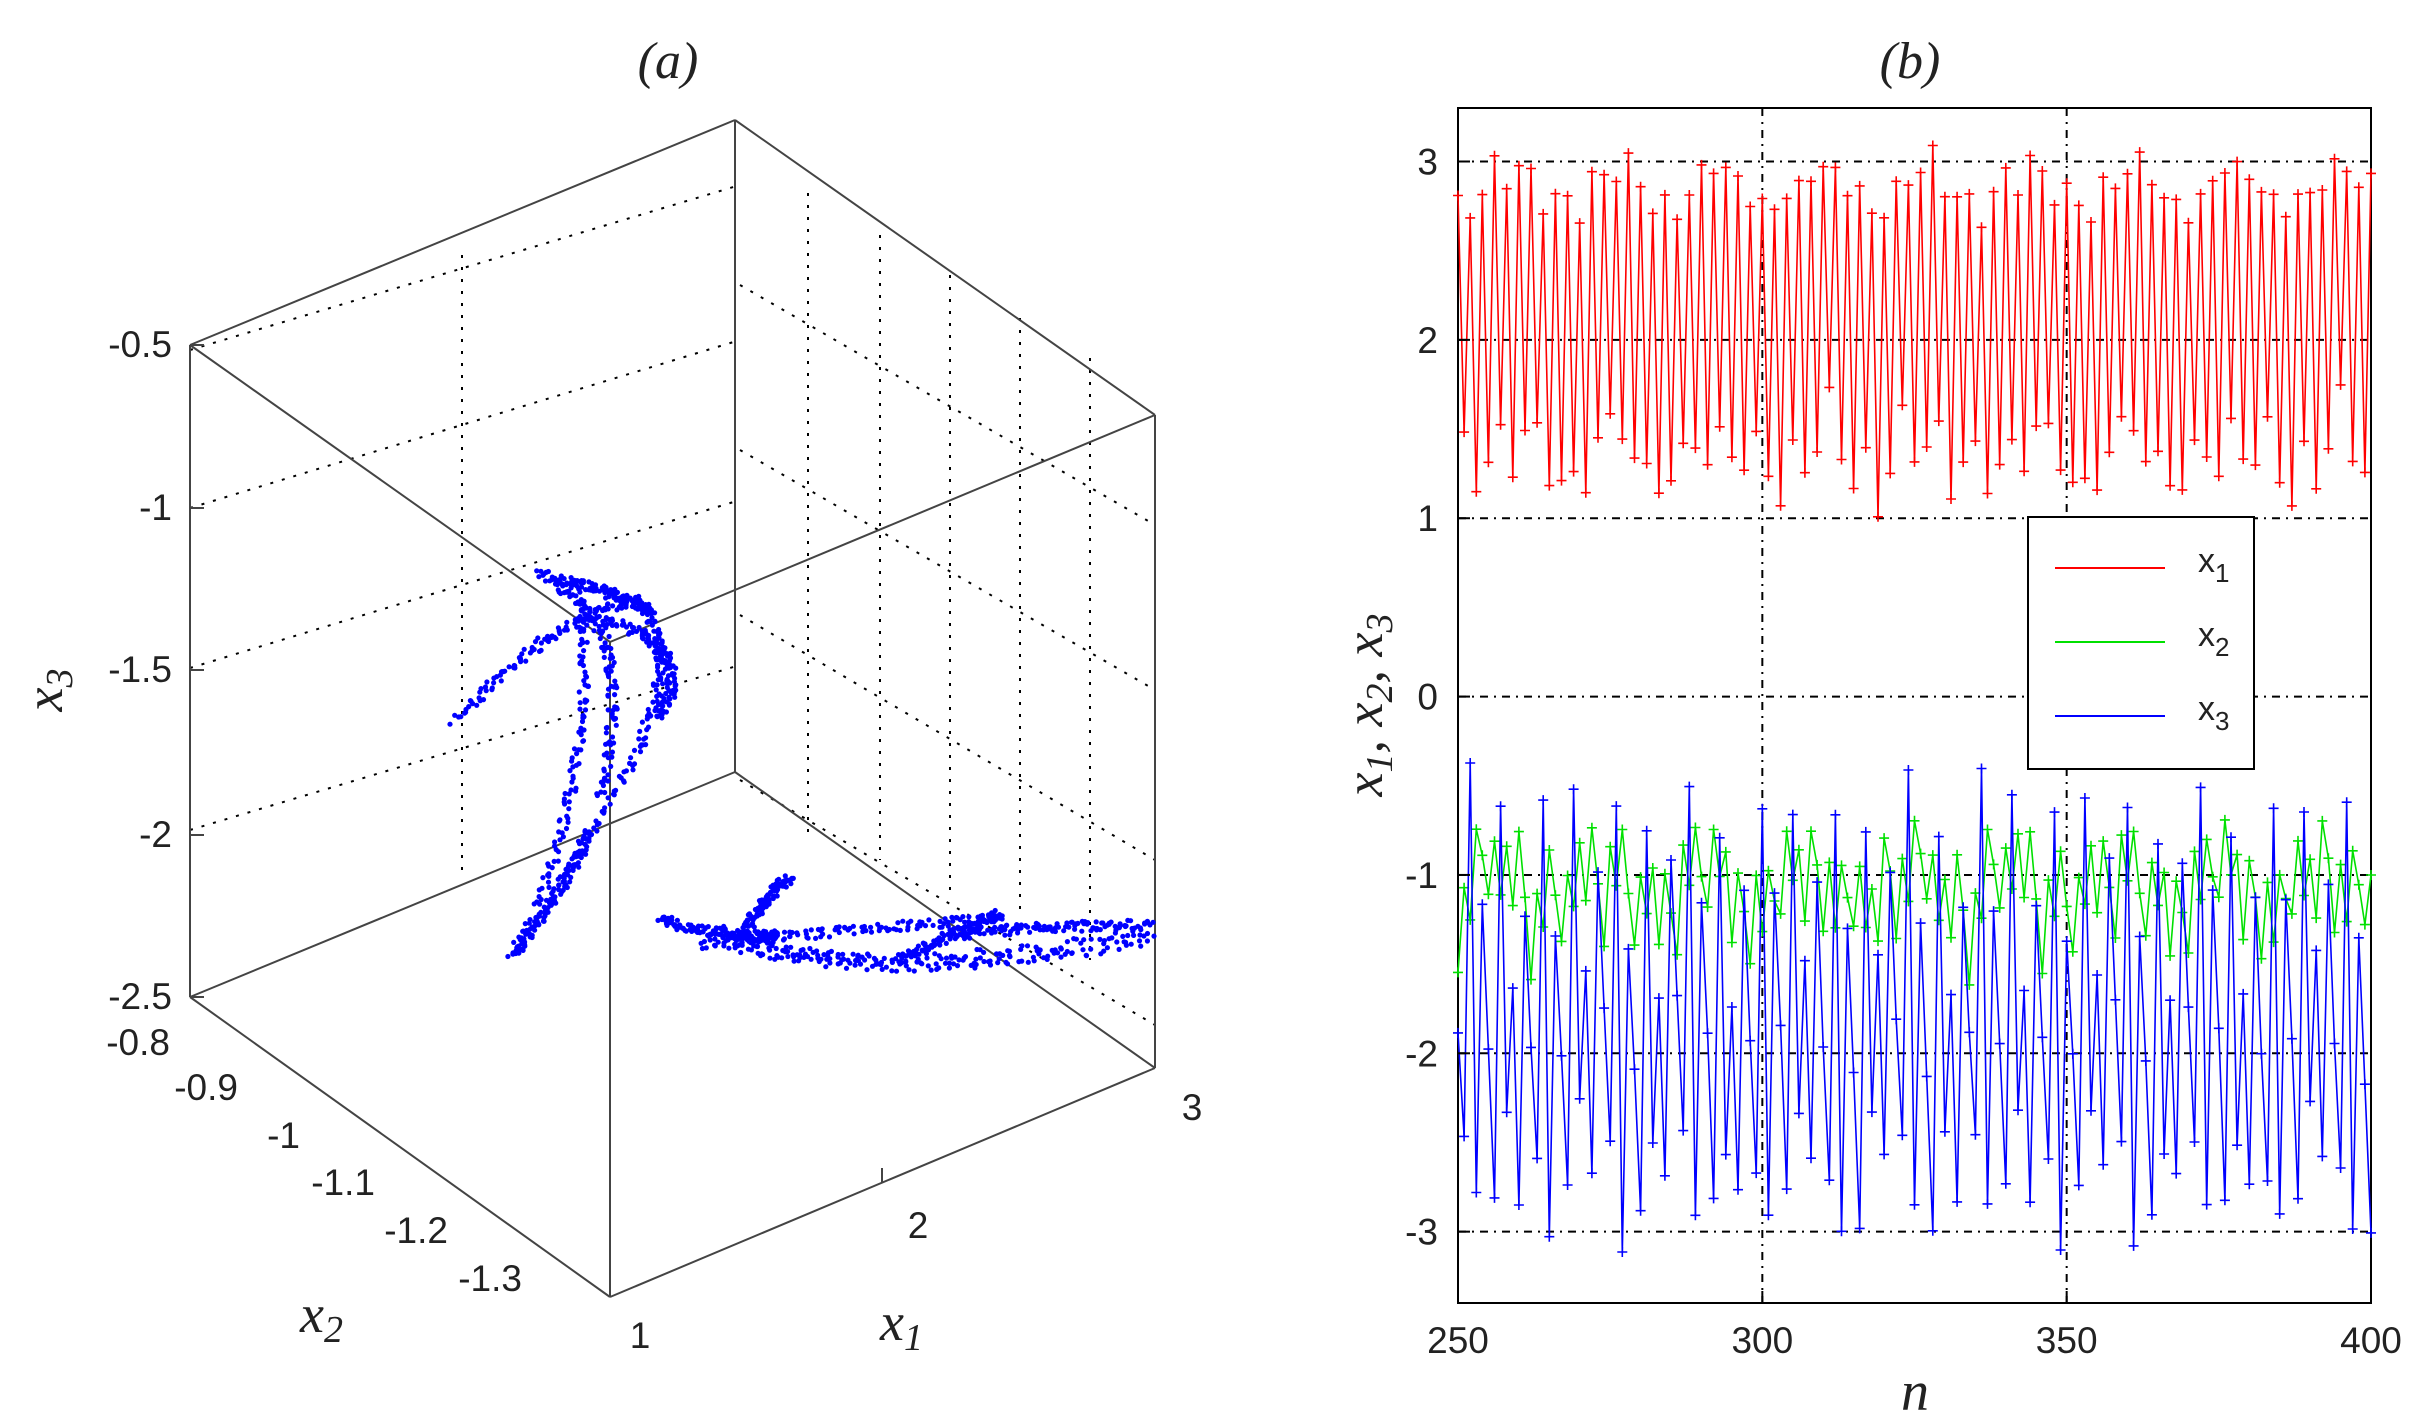  I want to click on svg-text: x2, so click(2213, 639).